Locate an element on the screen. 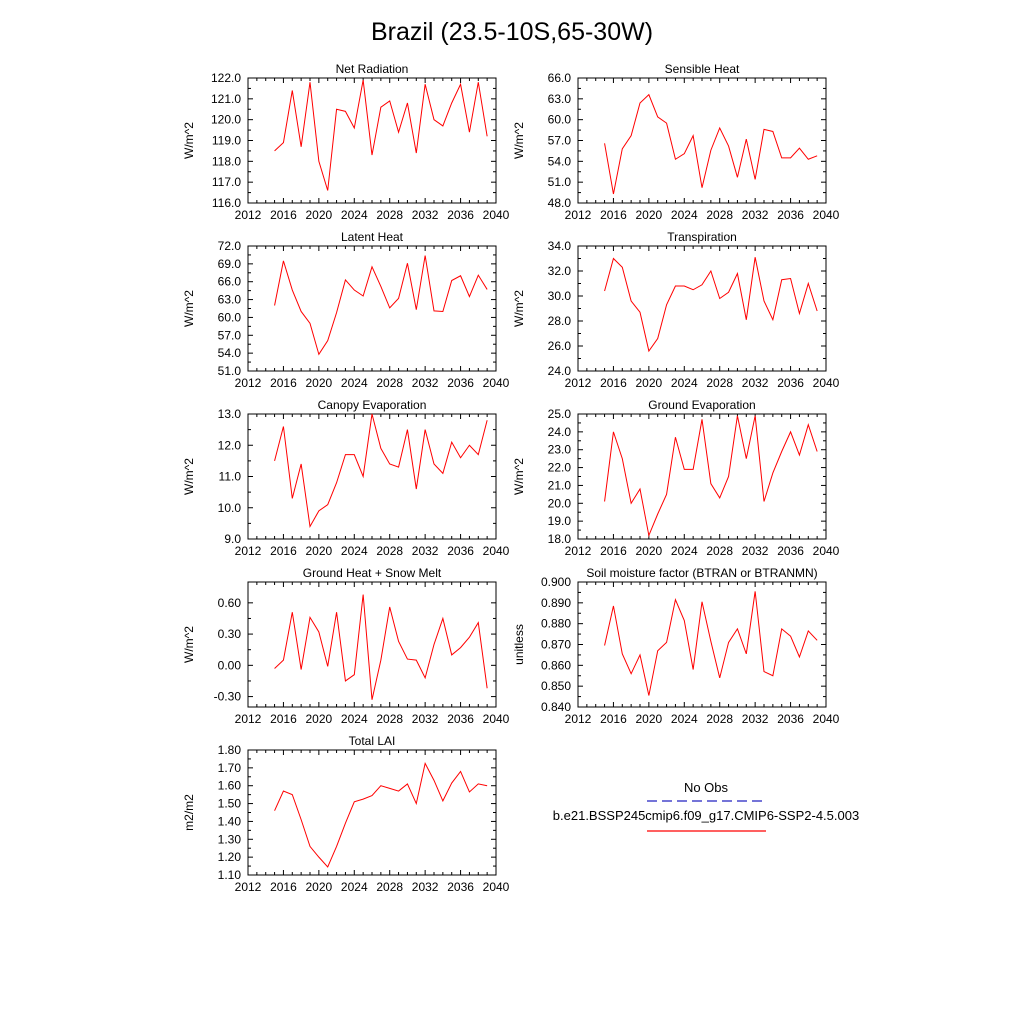  y-tick-label: 0.00 is located at coordinates (230, 665).